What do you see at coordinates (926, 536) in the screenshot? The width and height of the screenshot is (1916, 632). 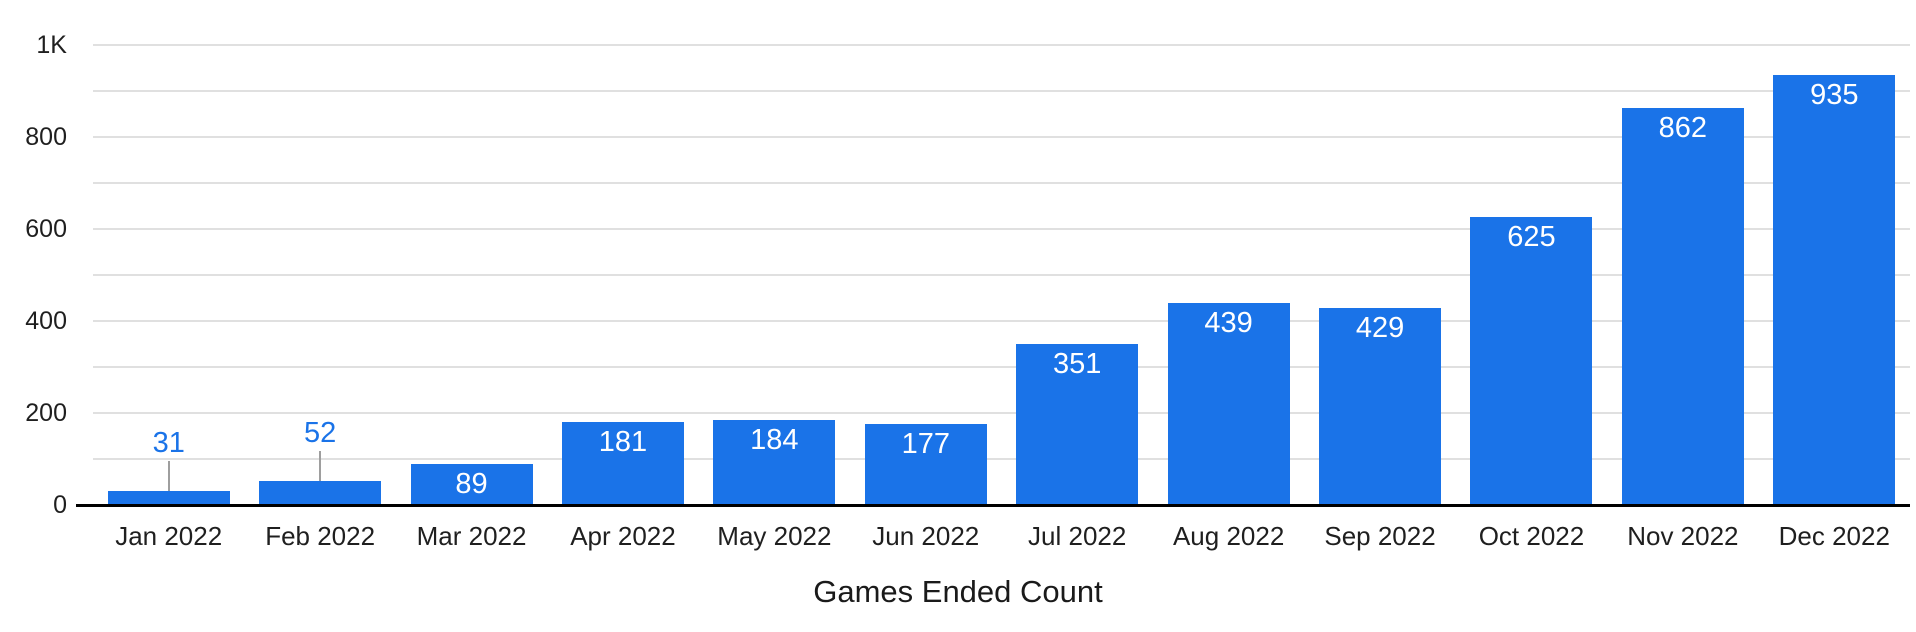 I see `x-tick-label: Jun 2022` at bounding box center [926, 536].